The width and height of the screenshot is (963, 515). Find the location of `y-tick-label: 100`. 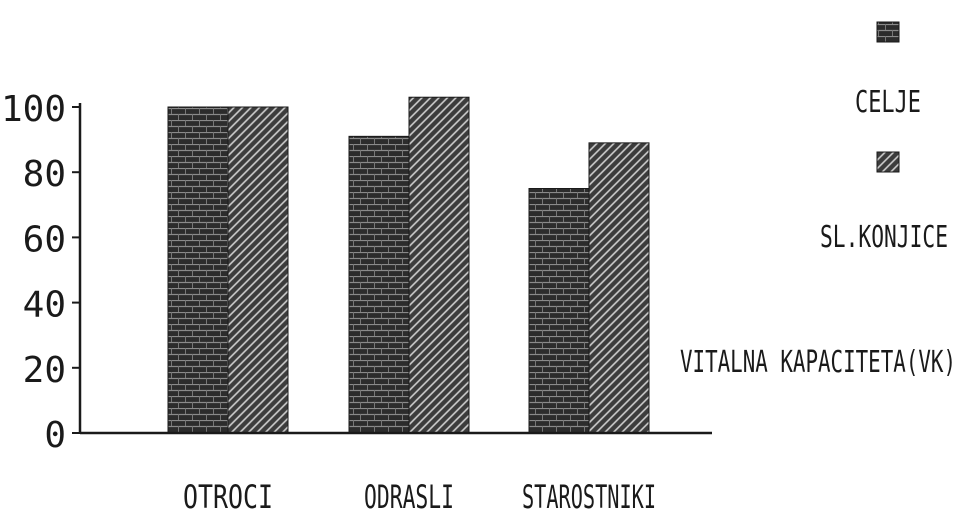

y-tick-label: 100 is located at coordinates (33, 109).